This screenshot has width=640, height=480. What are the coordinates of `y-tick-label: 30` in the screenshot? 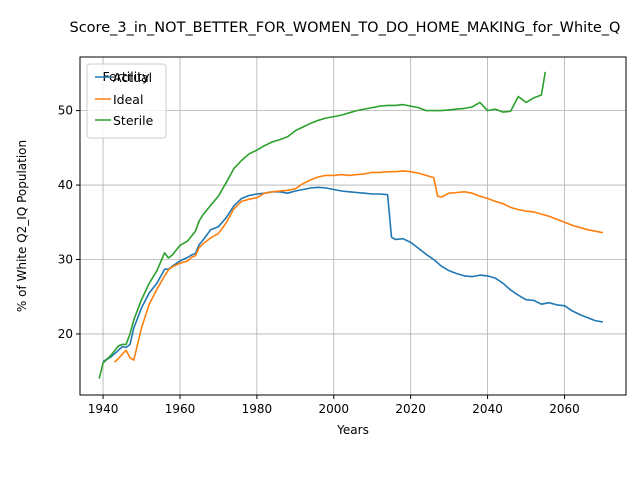 It's located at (65, 260).